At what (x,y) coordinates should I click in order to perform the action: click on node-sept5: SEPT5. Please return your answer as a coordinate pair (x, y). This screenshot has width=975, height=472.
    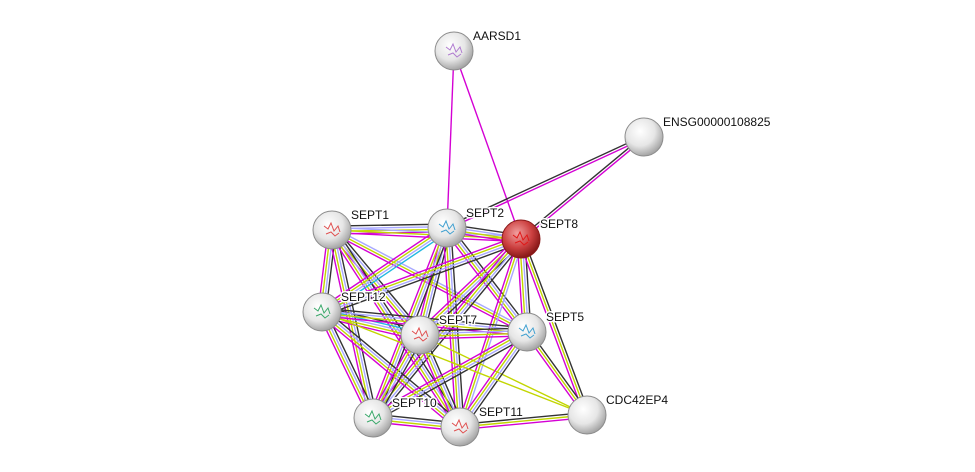
    Looking at the image, I should click on (546, 330).